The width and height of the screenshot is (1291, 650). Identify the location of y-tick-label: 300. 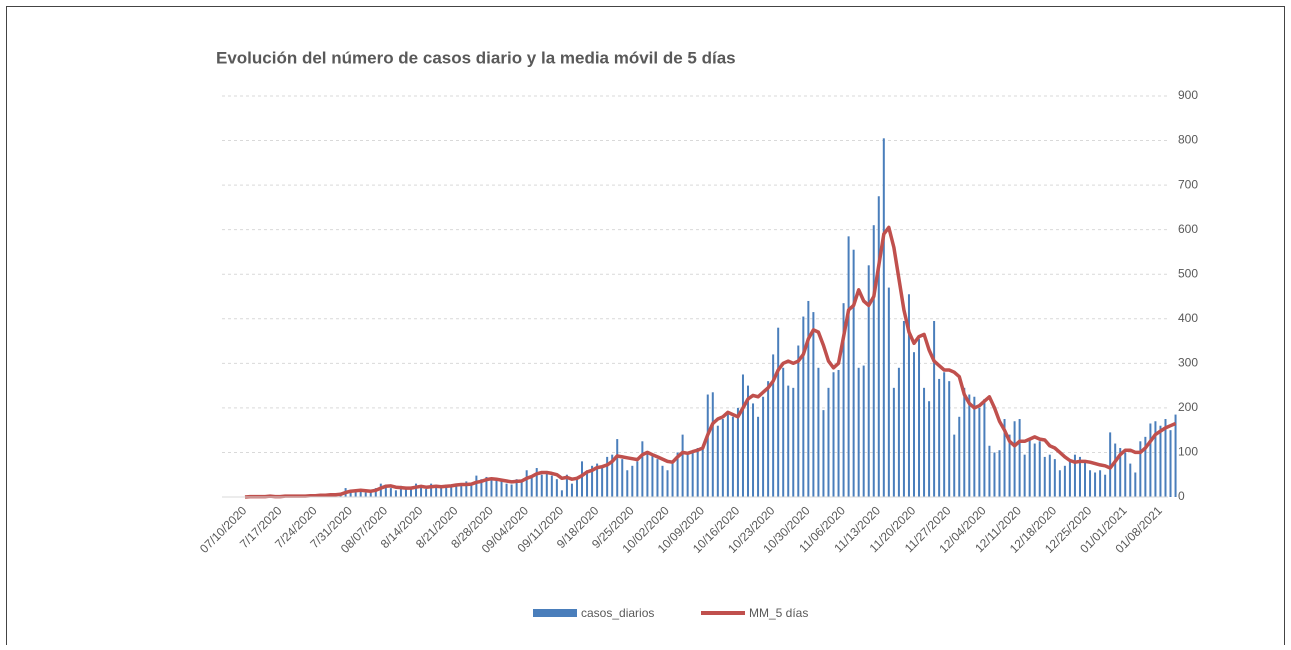
(1188, 363).